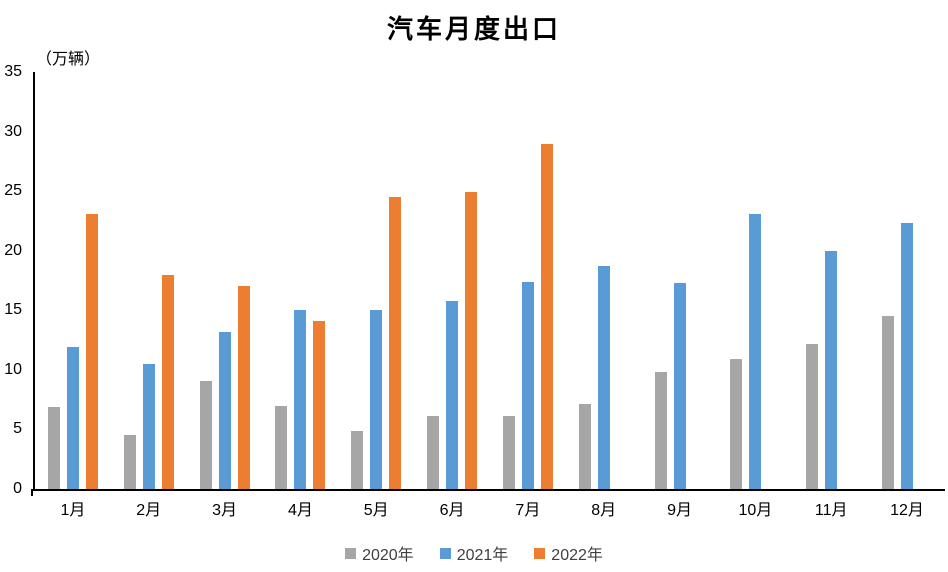 This screenshot has width=948, height=572. I want to click on bar-2022年-5月, so click(395, 343).